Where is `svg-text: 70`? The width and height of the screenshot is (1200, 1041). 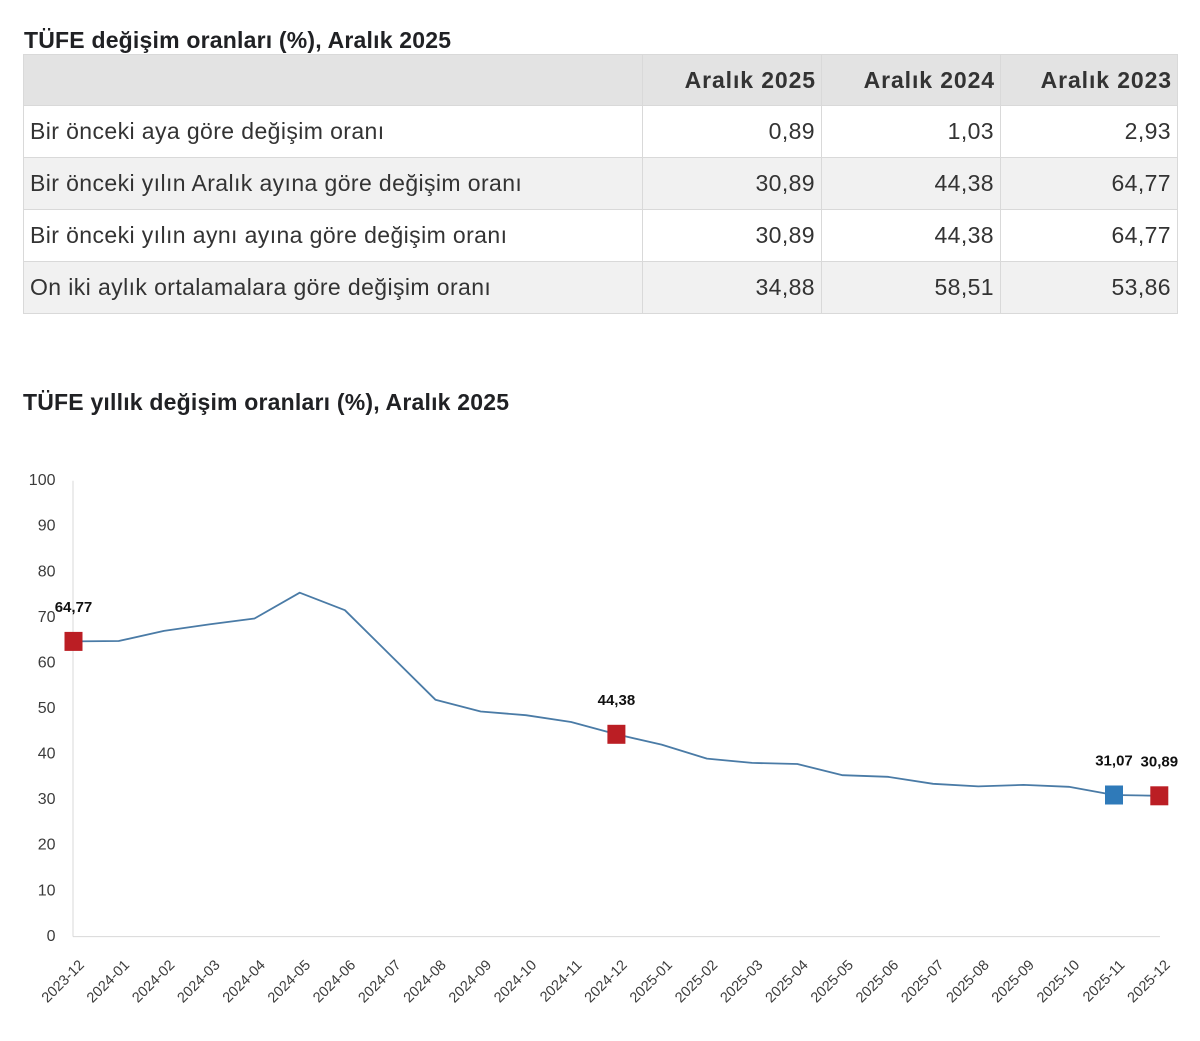 svg-text: 70 is located at coordinates (47, 617).